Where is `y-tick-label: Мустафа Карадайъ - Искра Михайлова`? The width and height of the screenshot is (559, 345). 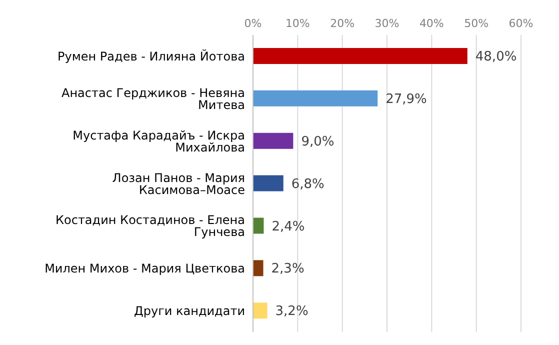 y-tick-label: Мустафа Карадайъ - Искра Михайлова is located at coordinates (158, 141).